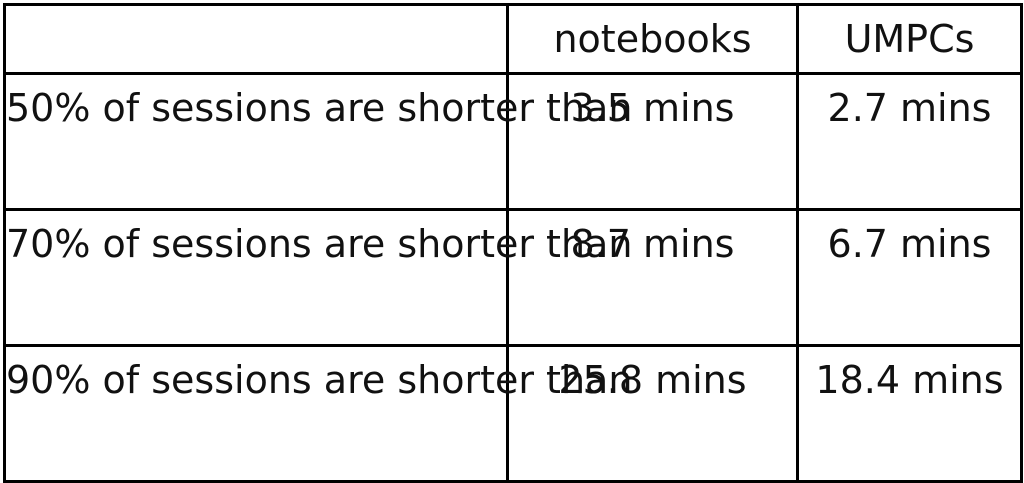 Image resolution: width=1024 pixels, height=483 pixels. I want to click on umpcs-value: 18.4 mins, so click(909, 413).